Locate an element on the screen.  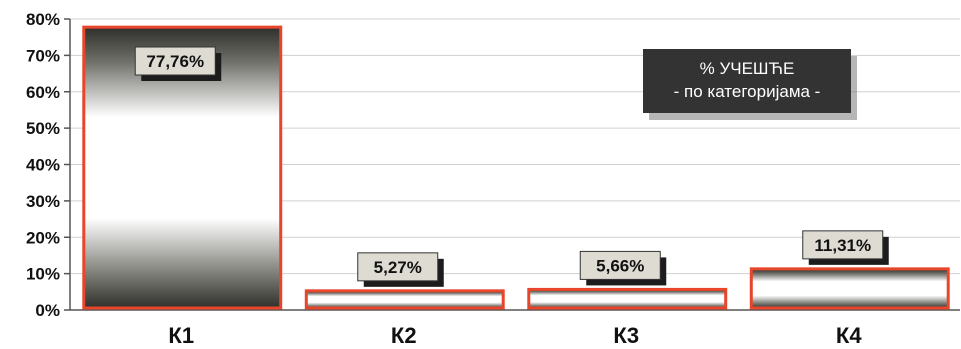
y-tick-label: 0% is located at coordinates (47, 310).